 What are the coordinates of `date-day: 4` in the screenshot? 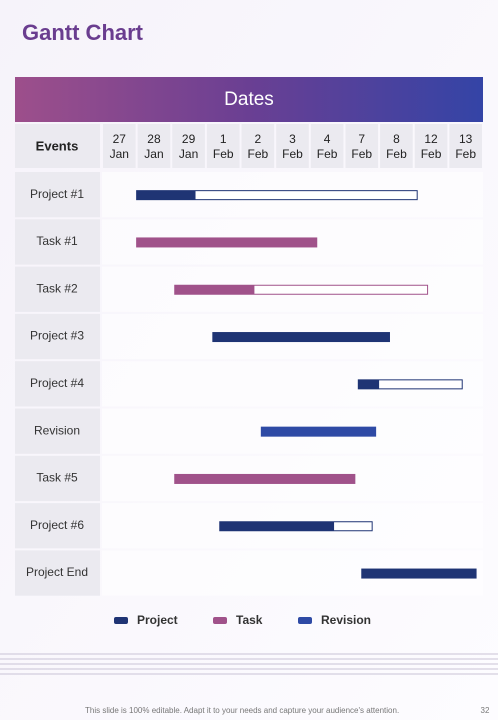 It's located at (327, 139).